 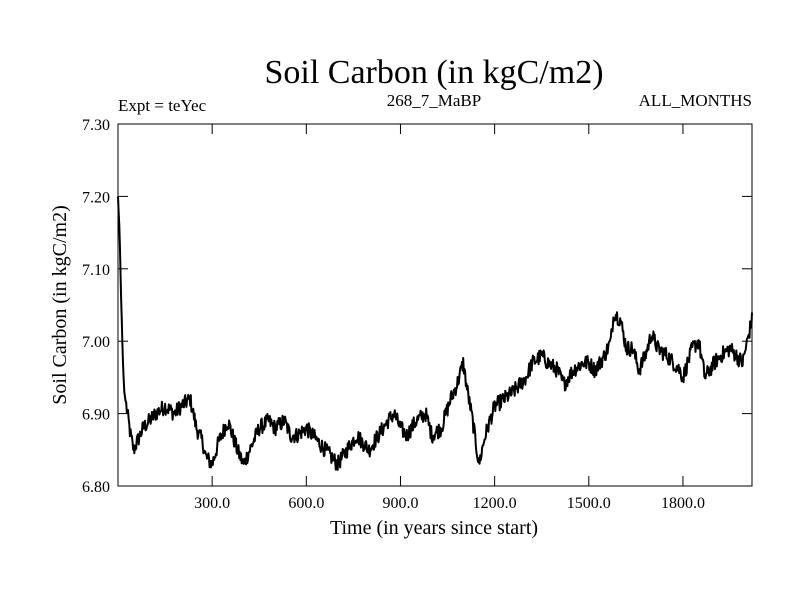 I want to click on y-tick-label: 7.10, so click(x=96, y=270).